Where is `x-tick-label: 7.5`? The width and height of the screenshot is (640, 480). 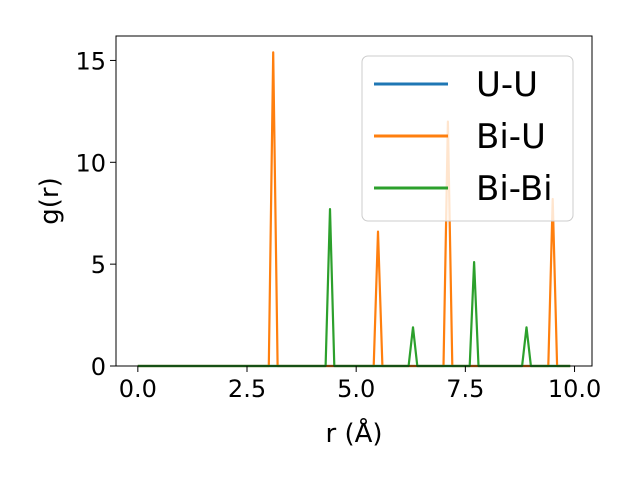 x-tick-label: 7.5 is located at coordinates (465, 389).